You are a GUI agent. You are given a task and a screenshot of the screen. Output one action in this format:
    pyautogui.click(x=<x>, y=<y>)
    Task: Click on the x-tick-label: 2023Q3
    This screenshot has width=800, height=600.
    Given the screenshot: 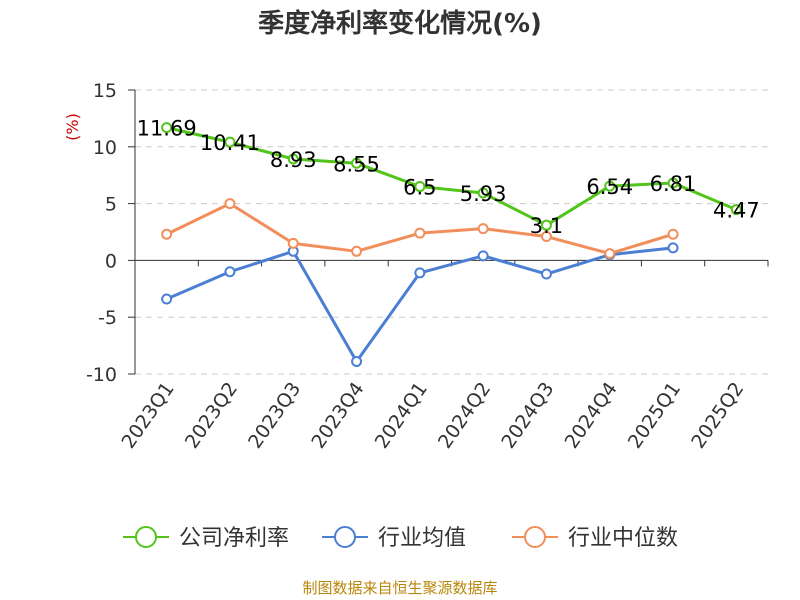 What is the action you would take?
    pyautogui.click(x=274, y=415)
    